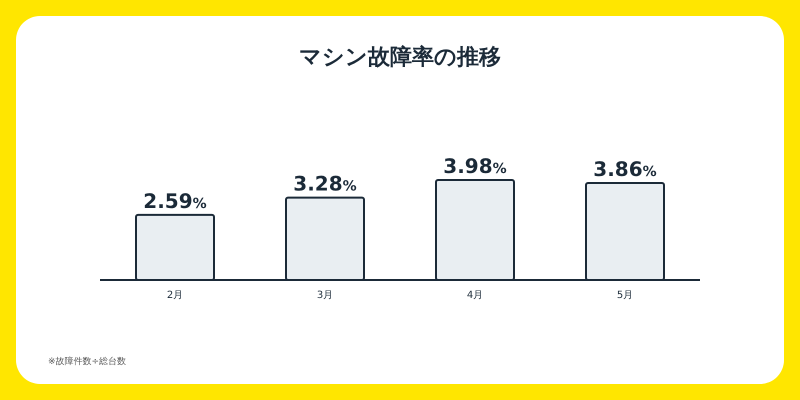 This screenshot has height=400, width=800. Describe the element at coordinates (175, 295) in the screenshot. I see `x-tick-label: 2月` at that location.